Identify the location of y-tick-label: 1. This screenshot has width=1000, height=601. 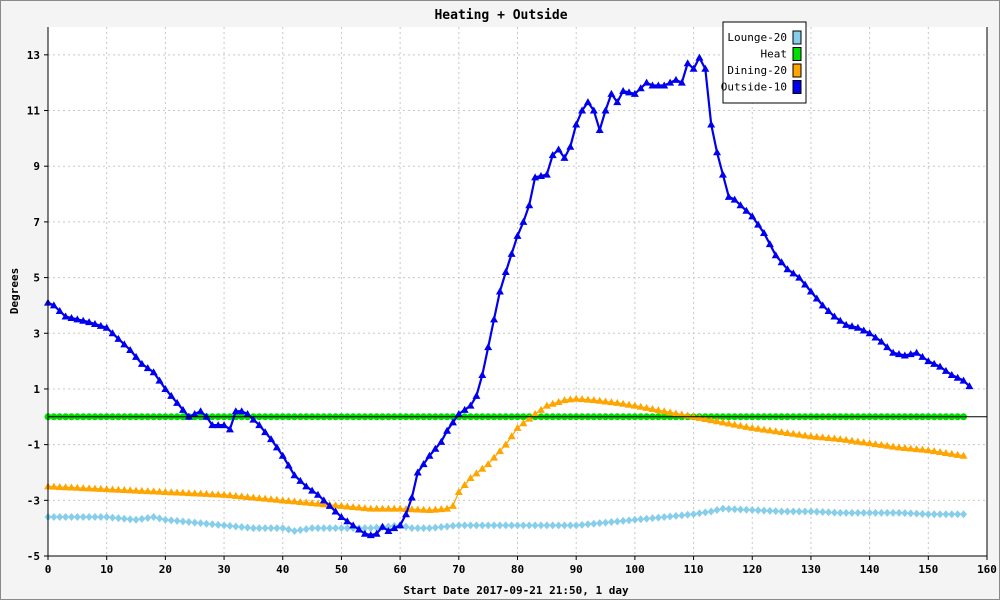
(36, 389).